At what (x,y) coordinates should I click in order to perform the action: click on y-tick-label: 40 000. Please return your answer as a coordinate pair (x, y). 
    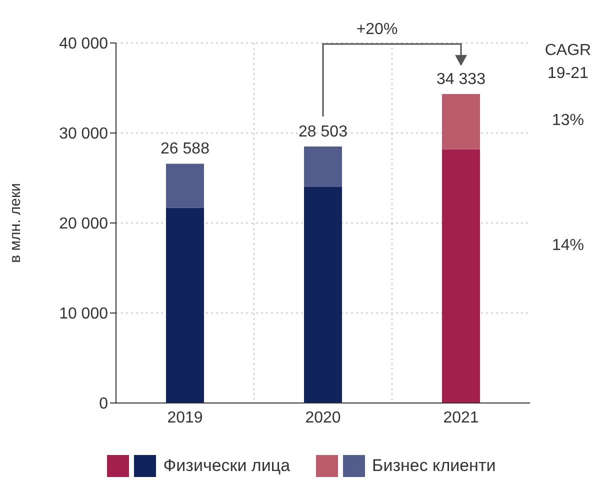
    Looking at the image, I should click on (83, 44).